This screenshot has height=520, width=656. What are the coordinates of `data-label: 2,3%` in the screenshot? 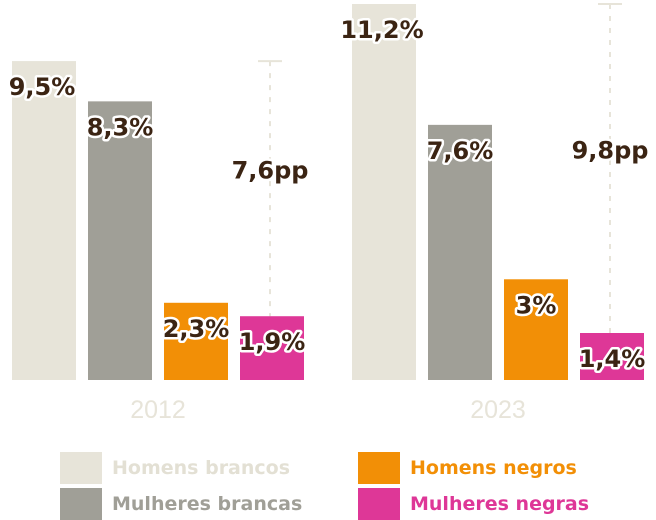 It's located at (196, 329).